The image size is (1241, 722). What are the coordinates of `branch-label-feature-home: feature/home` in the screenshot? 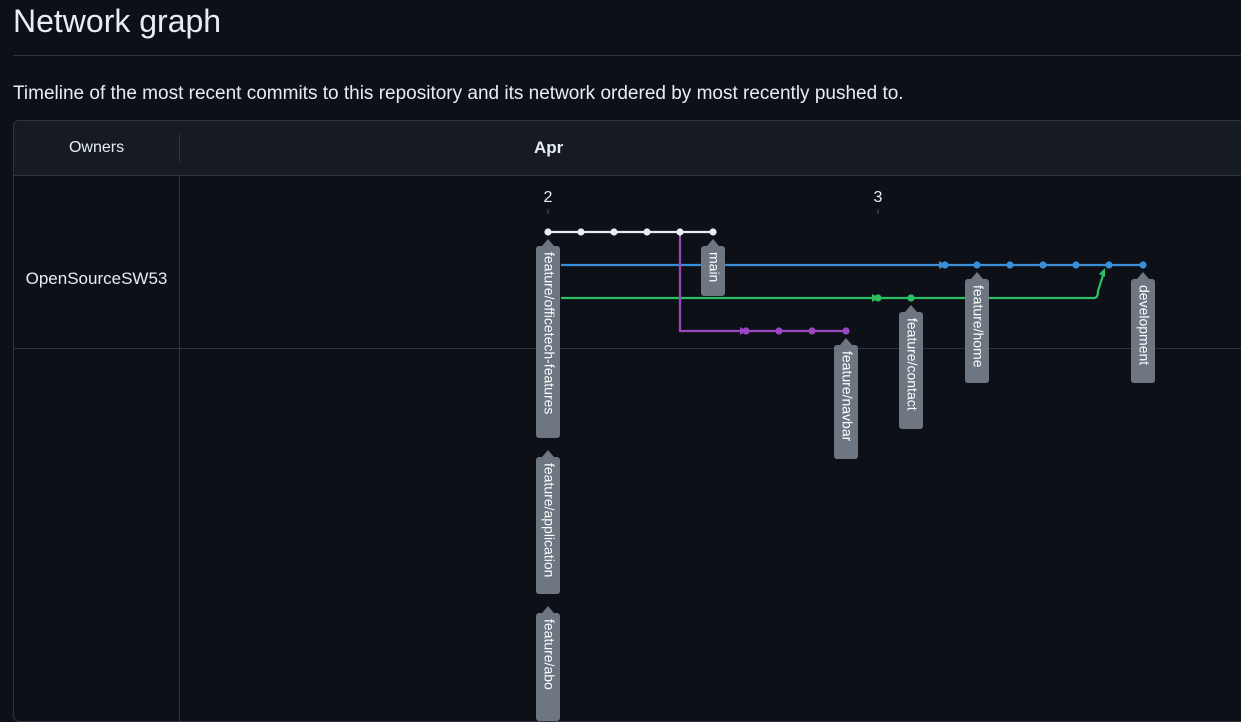 It's located at (978, 326).